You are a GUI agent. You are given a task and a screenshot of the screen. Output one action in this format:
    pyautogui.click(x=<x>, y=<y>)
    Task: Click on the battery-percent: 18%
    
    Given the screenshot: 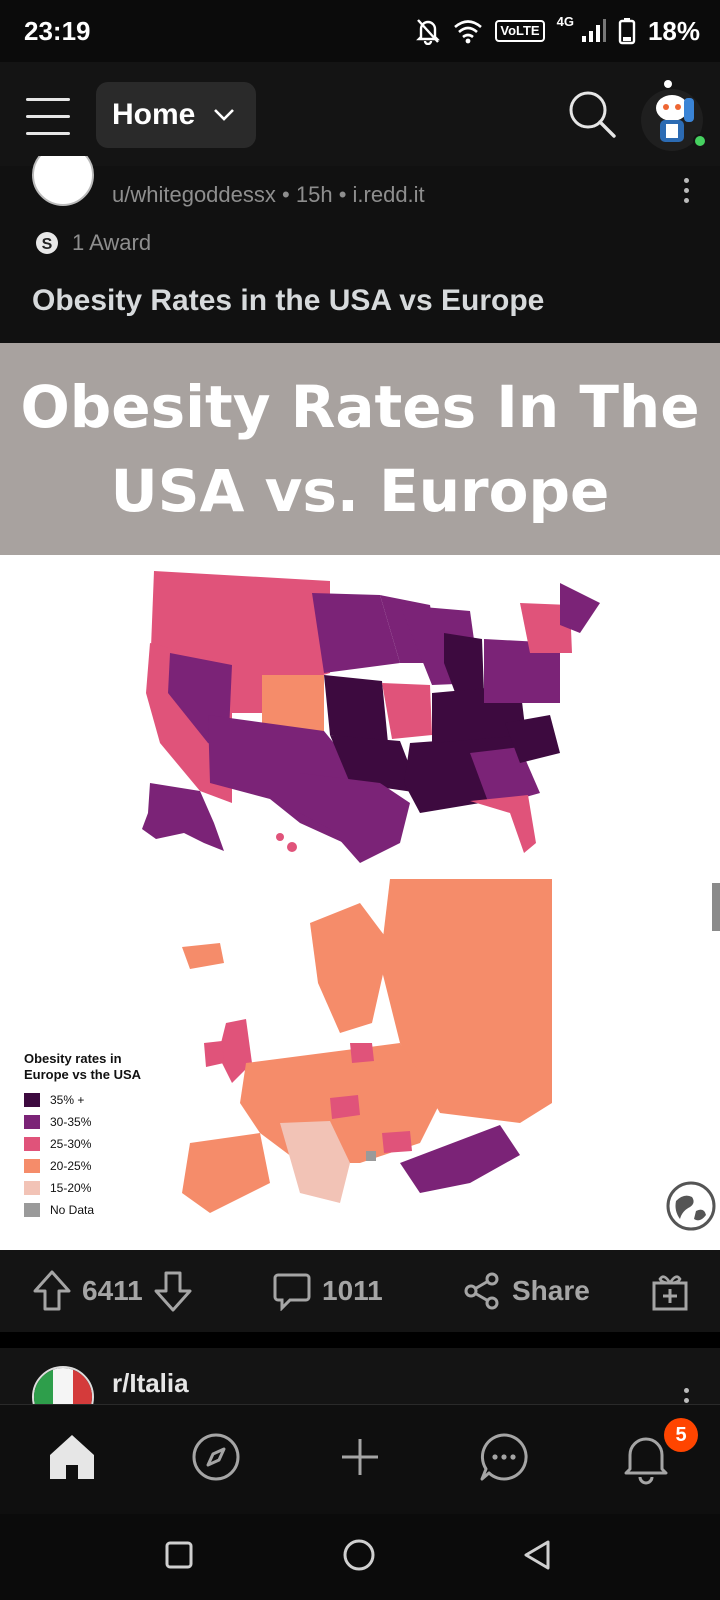 What is the action you would take?
    pyautogui.click(x=673, y=30)
    